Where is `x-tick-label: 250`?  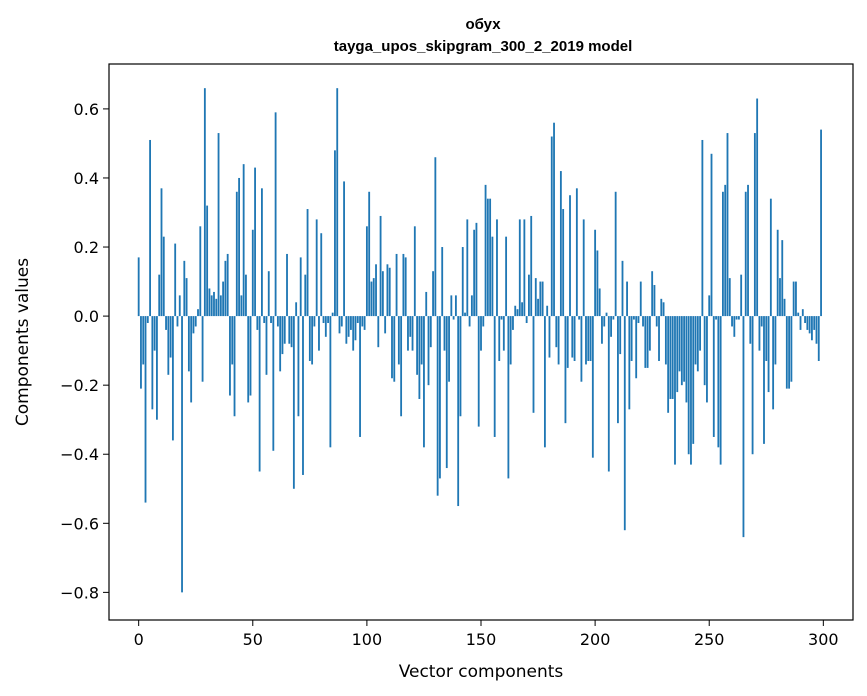
x-tick-label: 250 is located at coordinates (709, 639).